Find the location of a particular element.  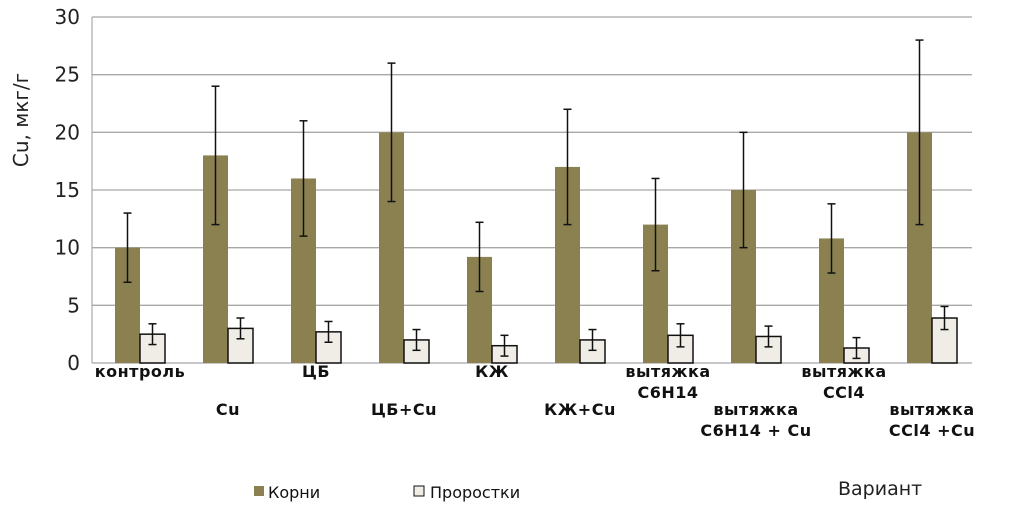

legend-label-sprouts: Проростки is located at coordinates (475, 492).